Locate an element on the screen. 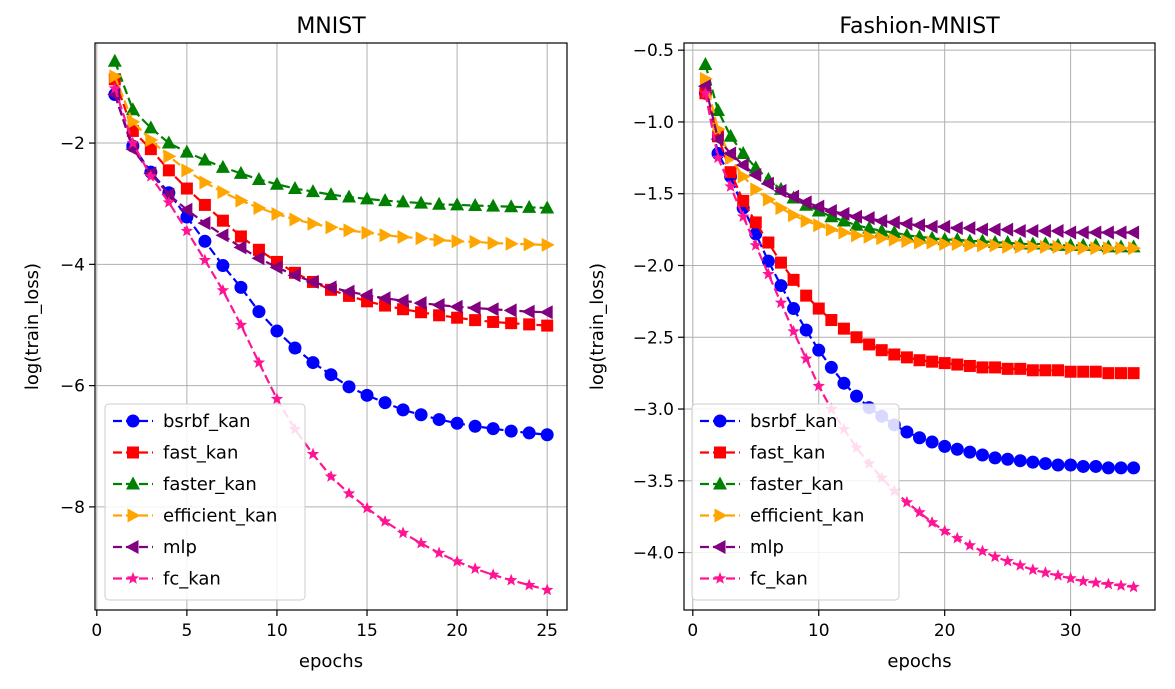 The height and width of the screenshot is (689, 1175). series-line-faster_kan is located at coordinates (919, 156).